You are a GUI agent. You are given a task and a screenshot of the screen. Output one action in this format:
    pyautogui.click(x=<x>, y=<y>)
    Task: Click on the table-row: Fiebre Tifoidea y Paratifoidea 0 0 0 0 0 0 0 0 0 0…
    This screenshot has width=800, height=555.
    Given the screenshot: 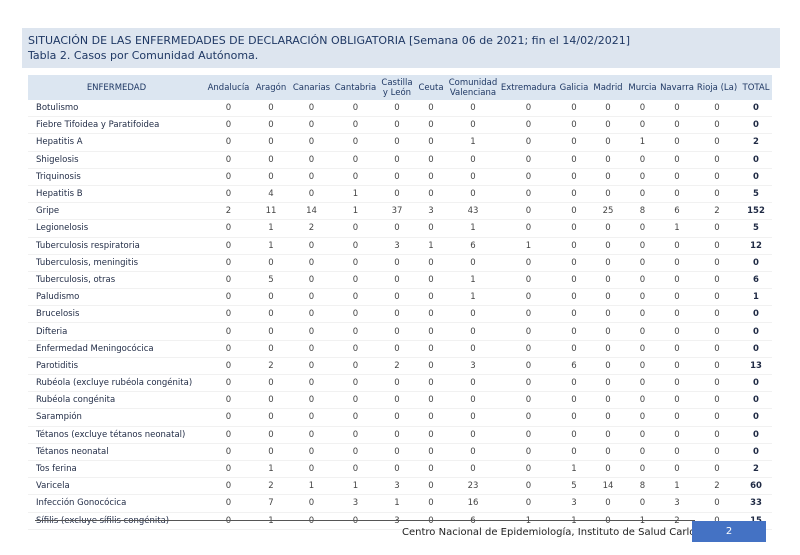 What is the action you would take?
    pyautogui.click(x=400, y=125)
    